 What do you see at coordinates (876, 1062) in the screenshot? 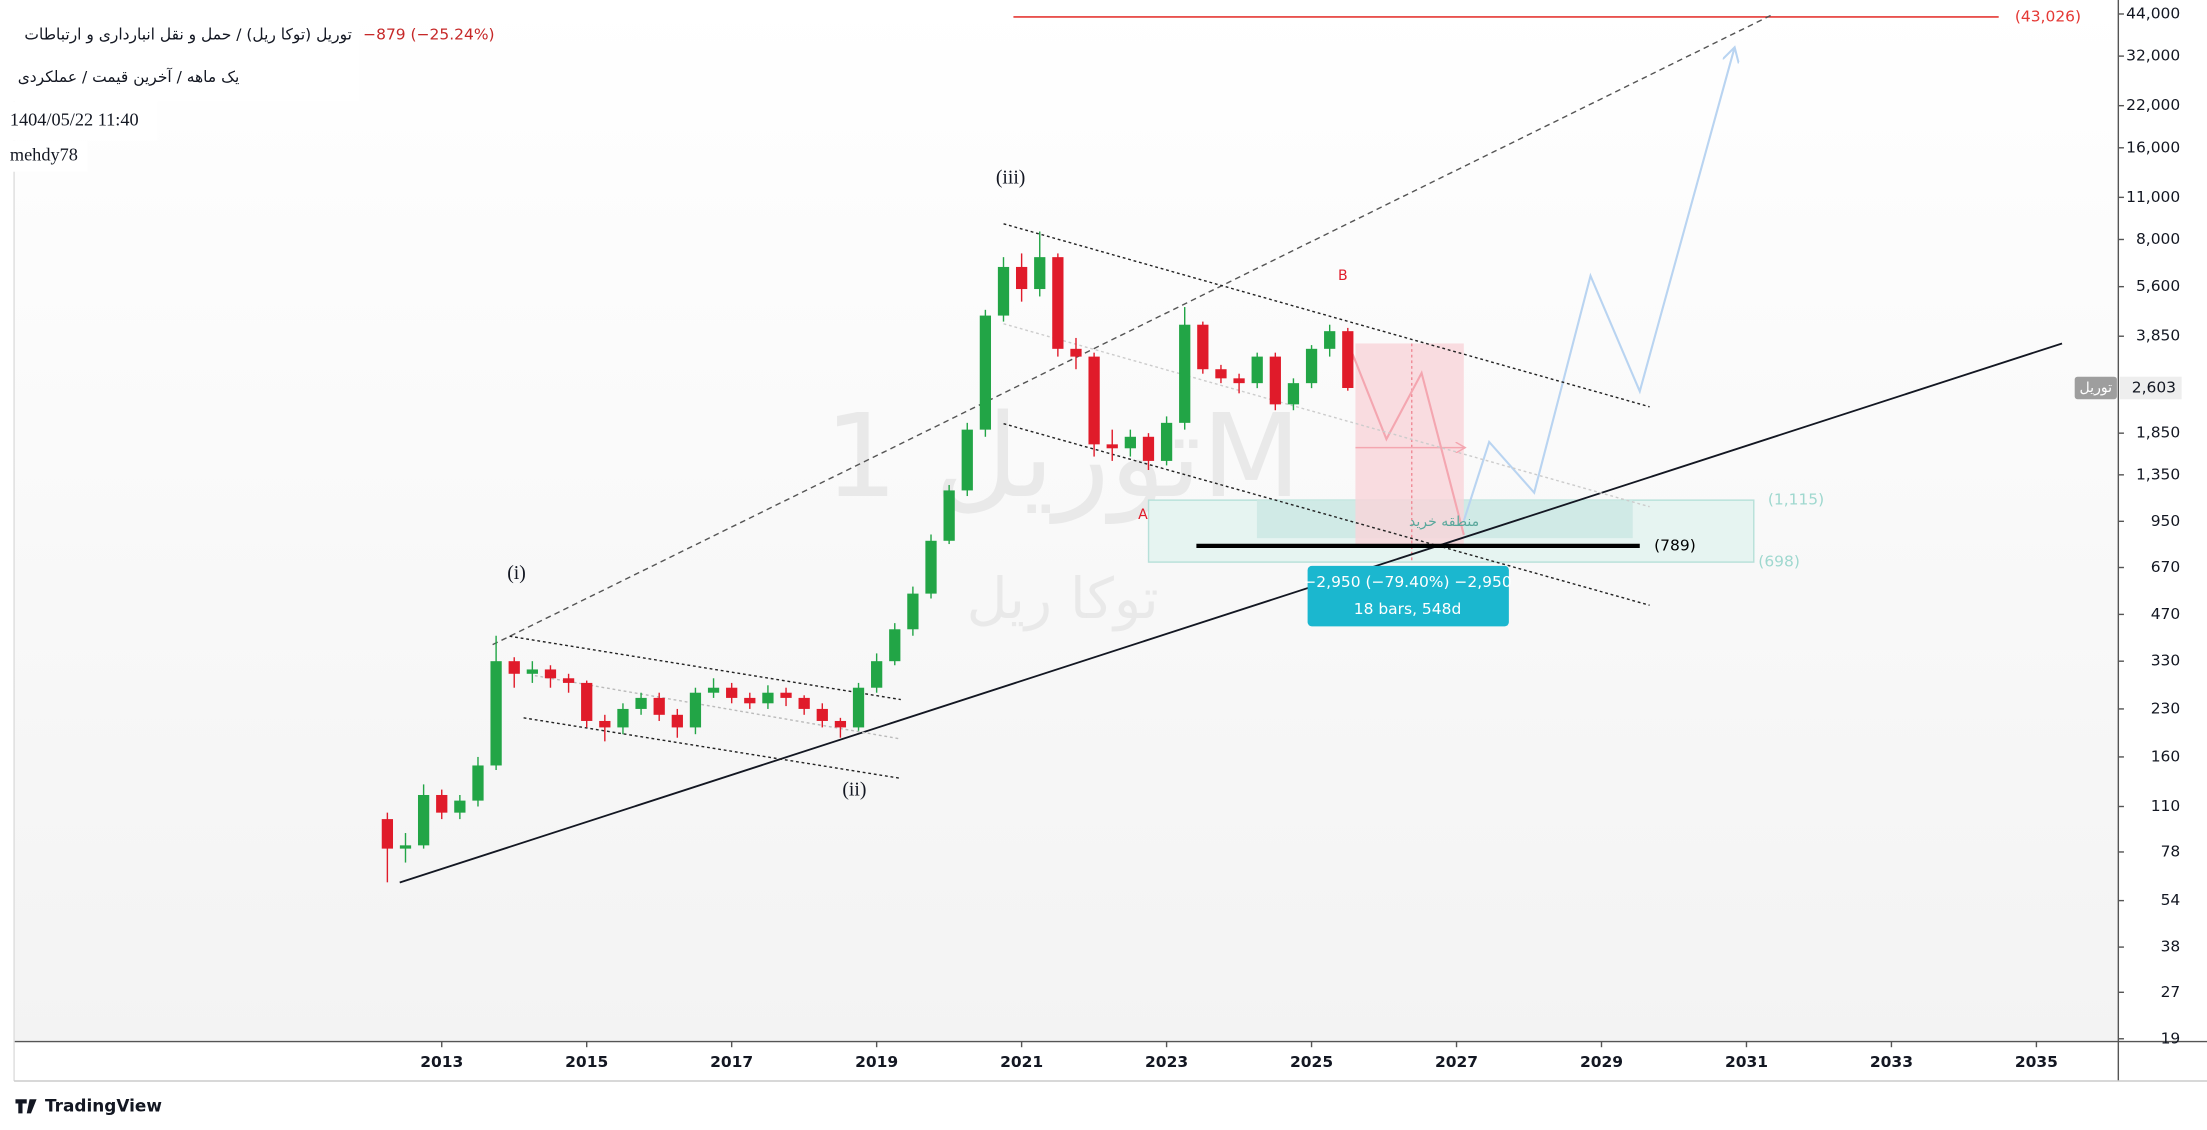
I see `x-tick-label: 2019` at bounding box center [876, 1062].